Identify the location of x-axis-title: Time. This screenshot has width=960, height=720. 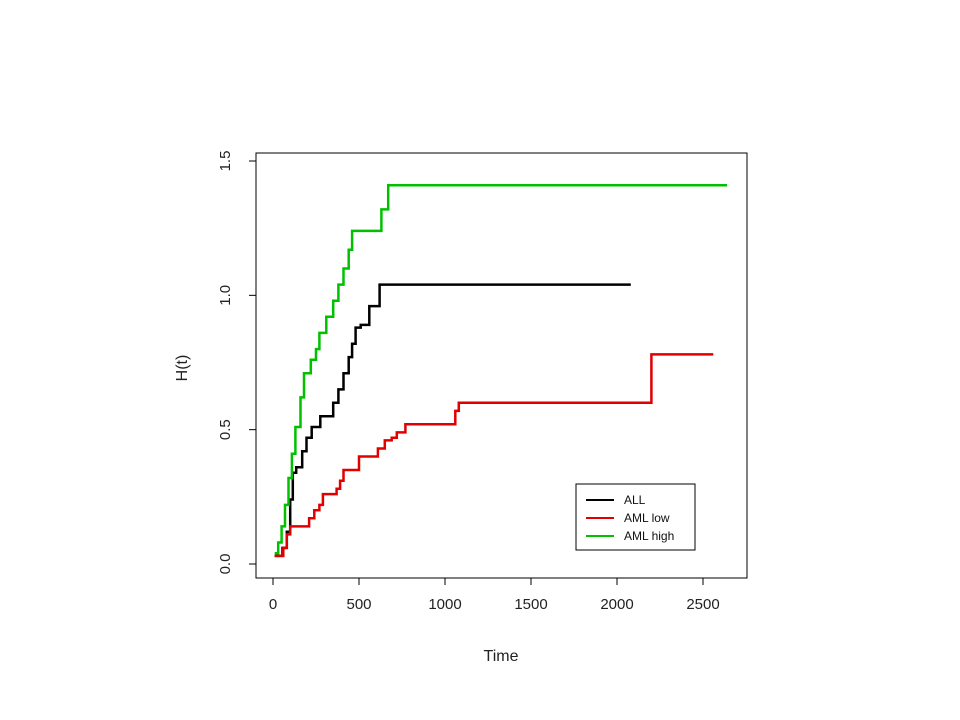
(501, 656).